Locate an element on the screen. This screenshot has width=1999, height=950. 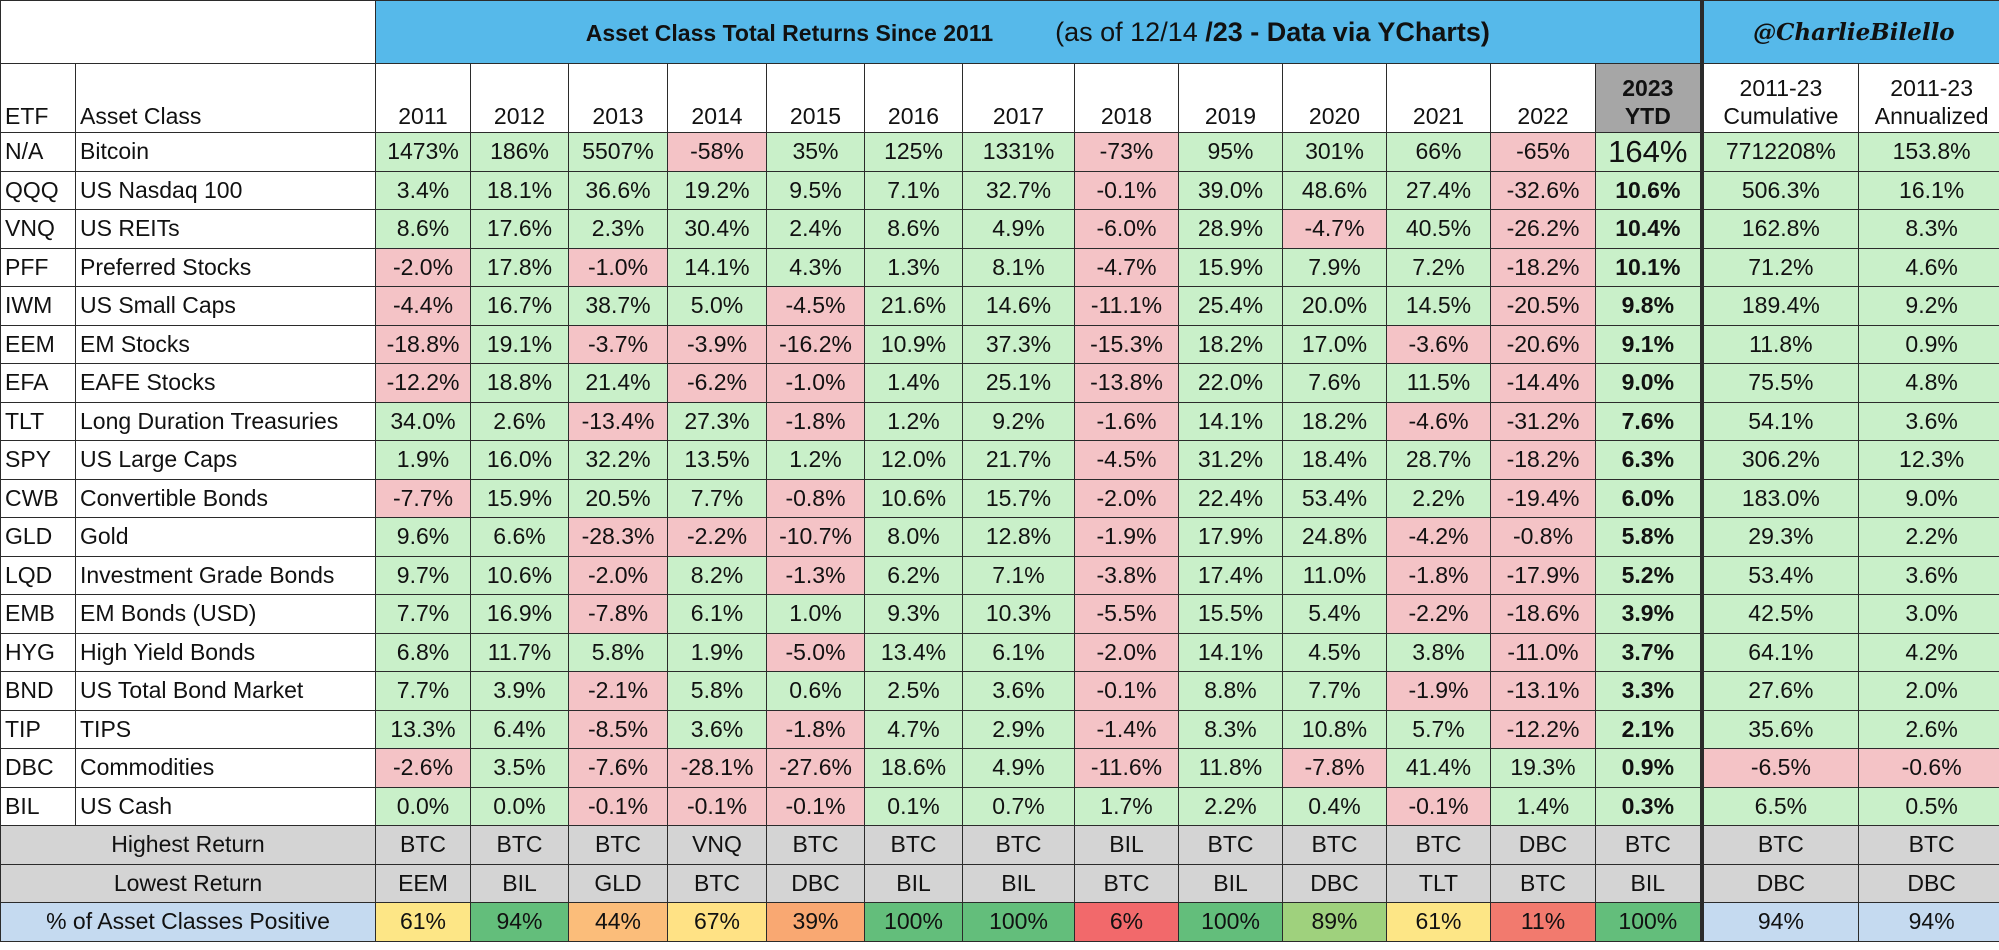
return-cell: 11.7% is located at coordinates (519, 652).